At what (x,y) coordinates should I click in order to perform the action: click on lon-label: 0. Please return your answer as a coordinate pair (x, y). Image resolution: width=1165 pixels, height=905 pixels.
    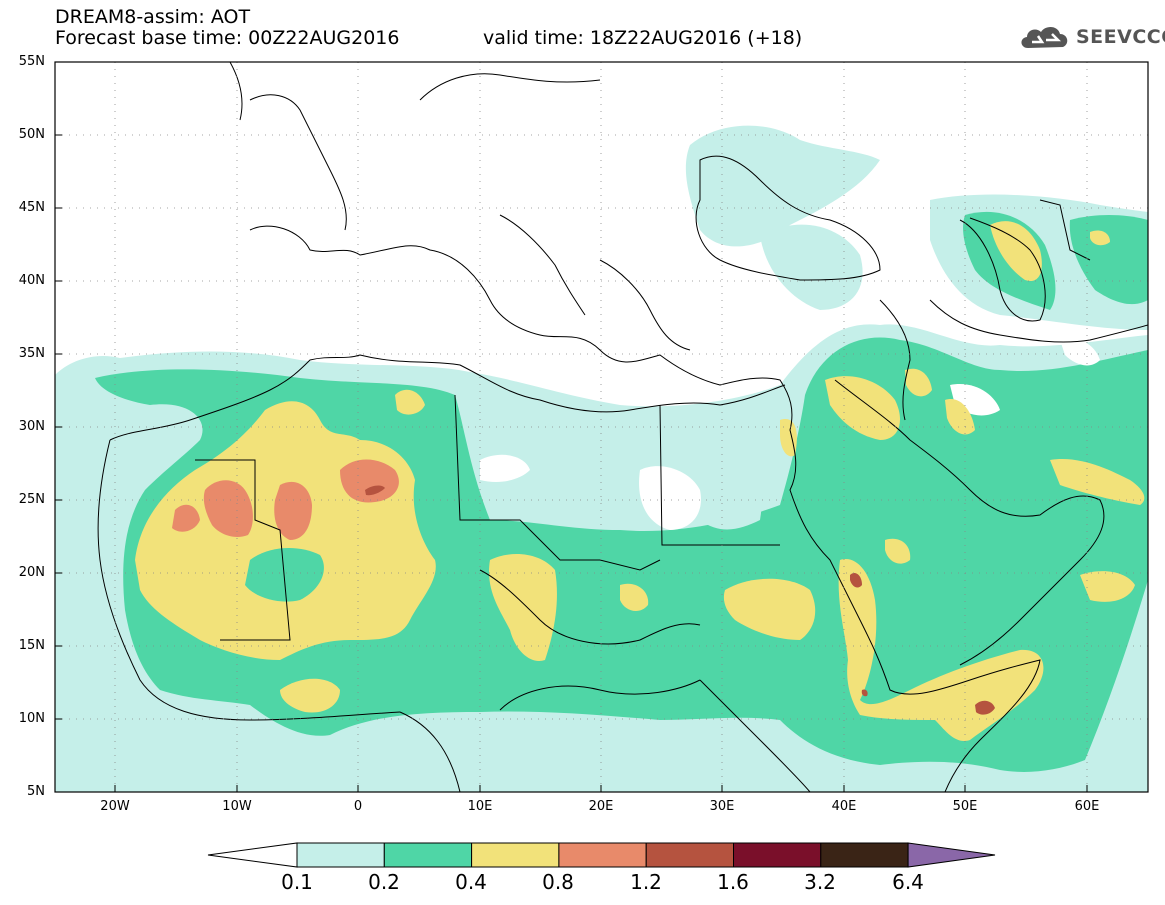
    Looking at the image, I should click on (358, 806).